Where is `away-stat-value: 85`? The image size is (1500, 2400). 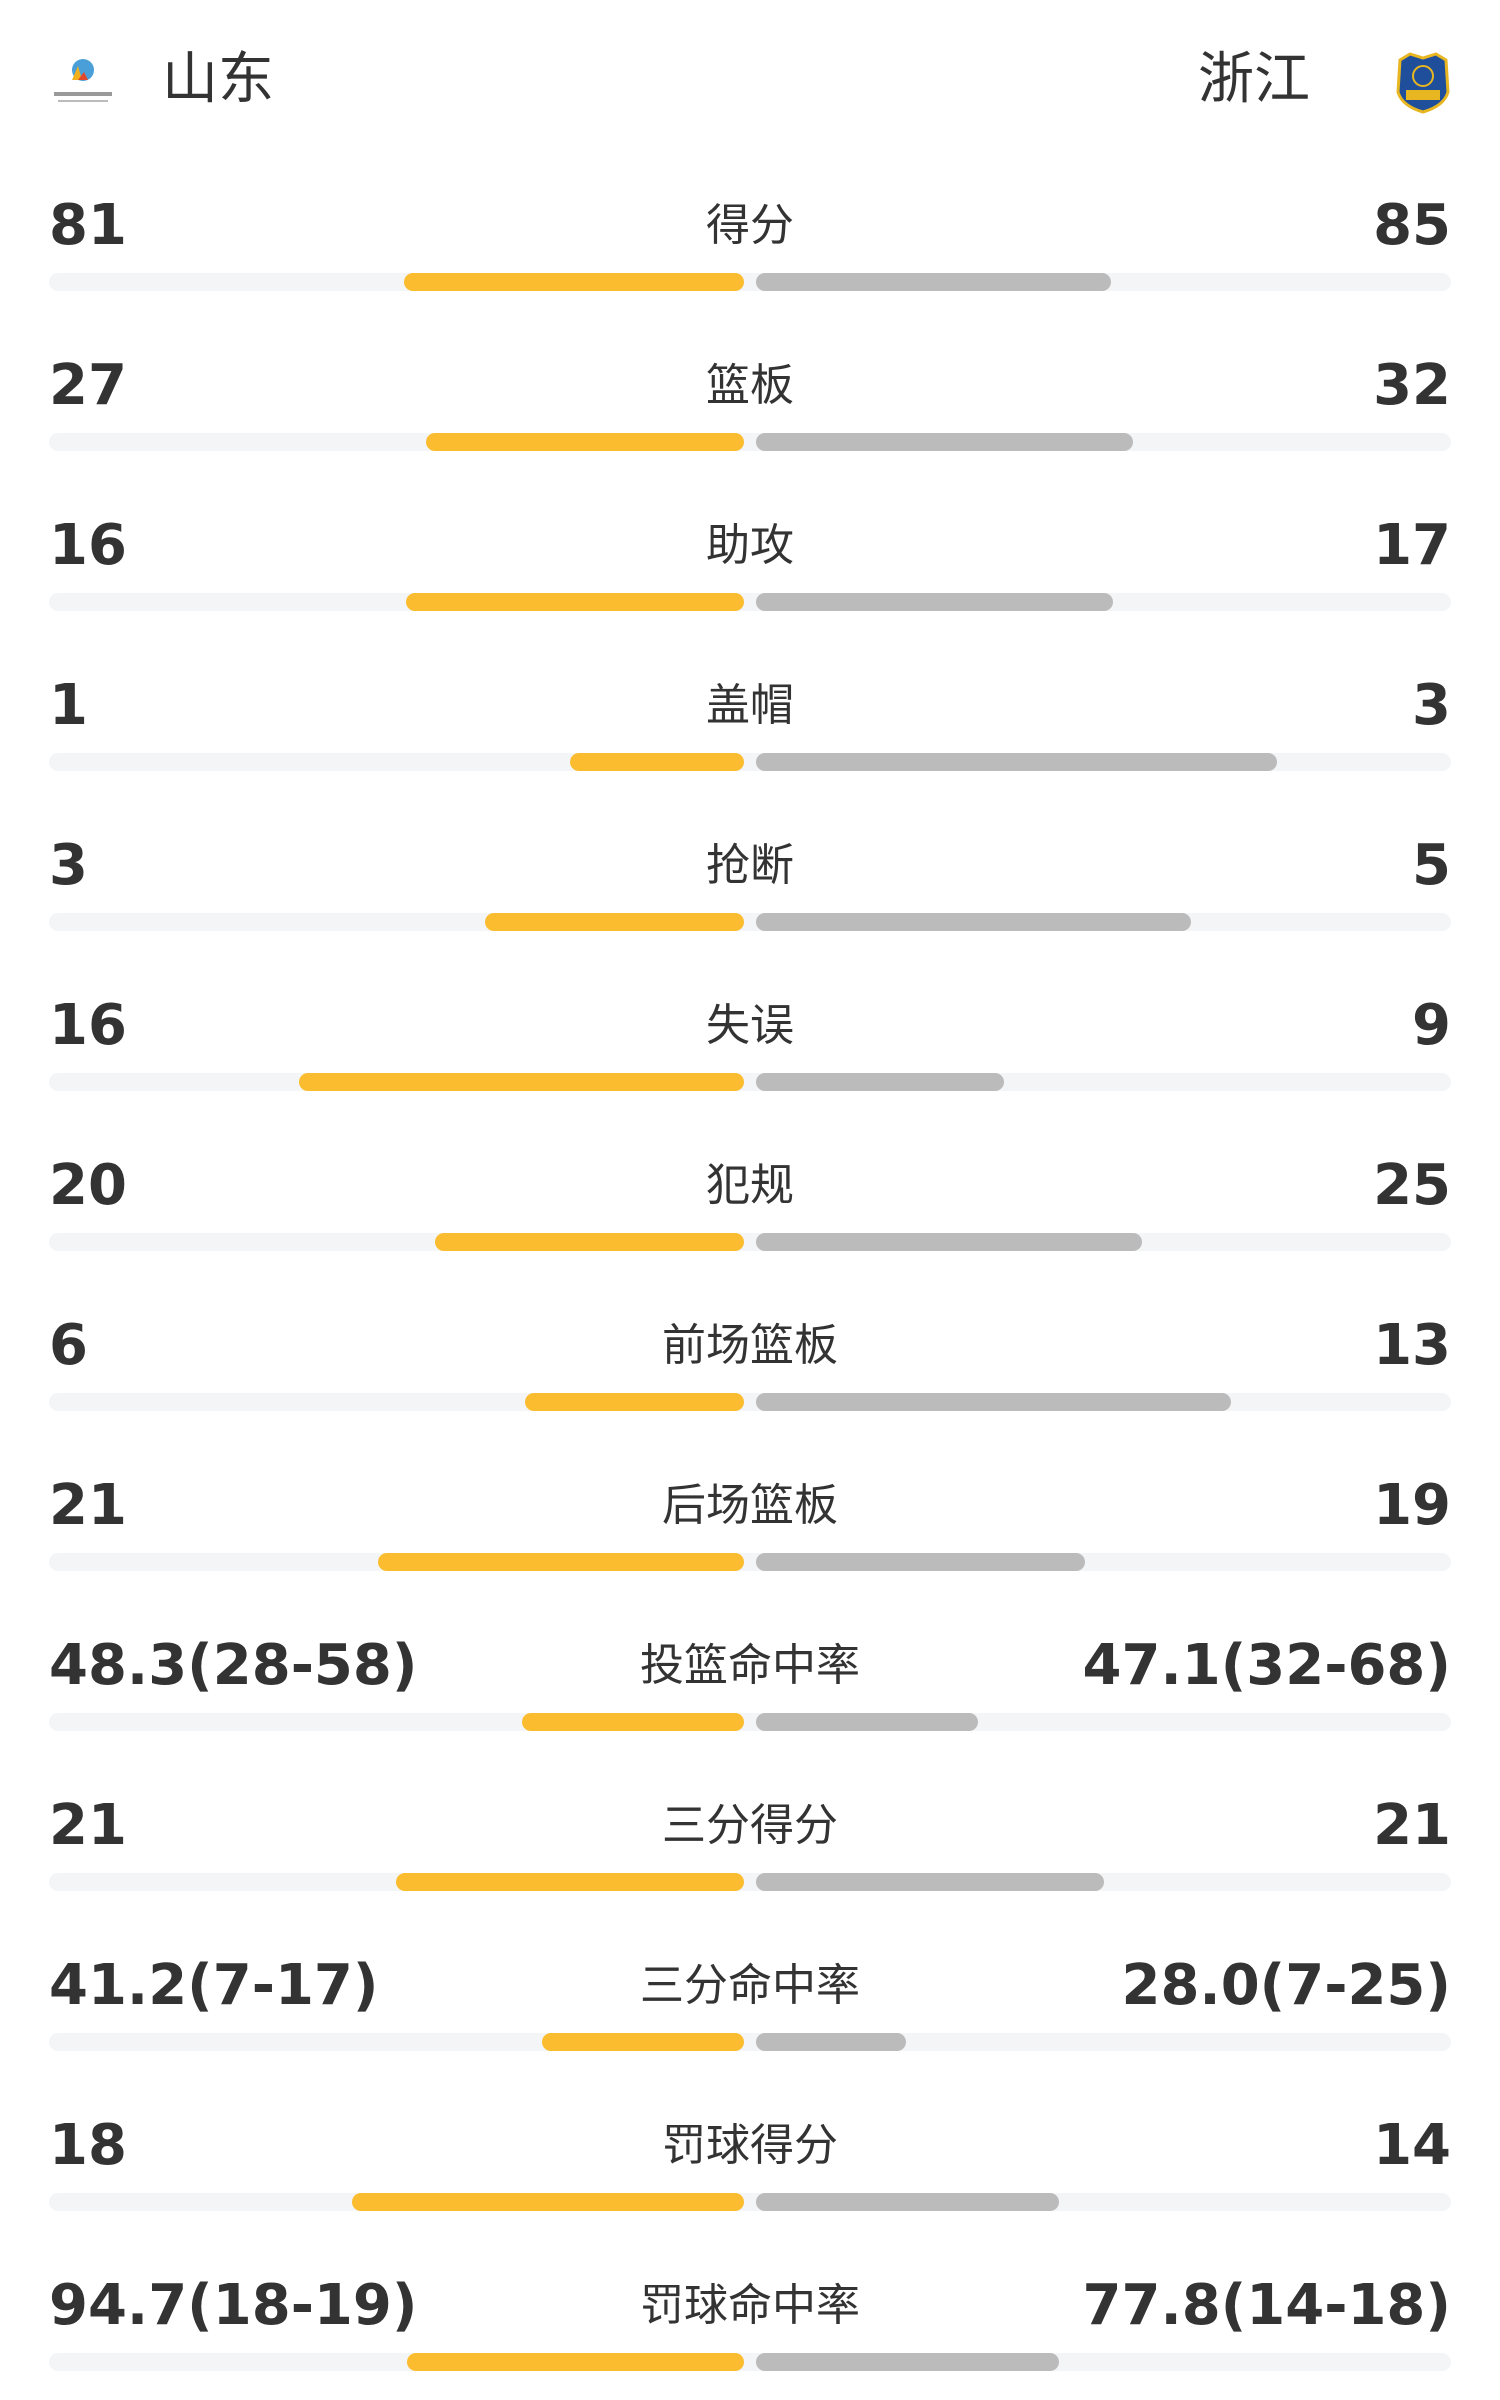
away-stat-value: 85 is located at coordinates (1412, 225).